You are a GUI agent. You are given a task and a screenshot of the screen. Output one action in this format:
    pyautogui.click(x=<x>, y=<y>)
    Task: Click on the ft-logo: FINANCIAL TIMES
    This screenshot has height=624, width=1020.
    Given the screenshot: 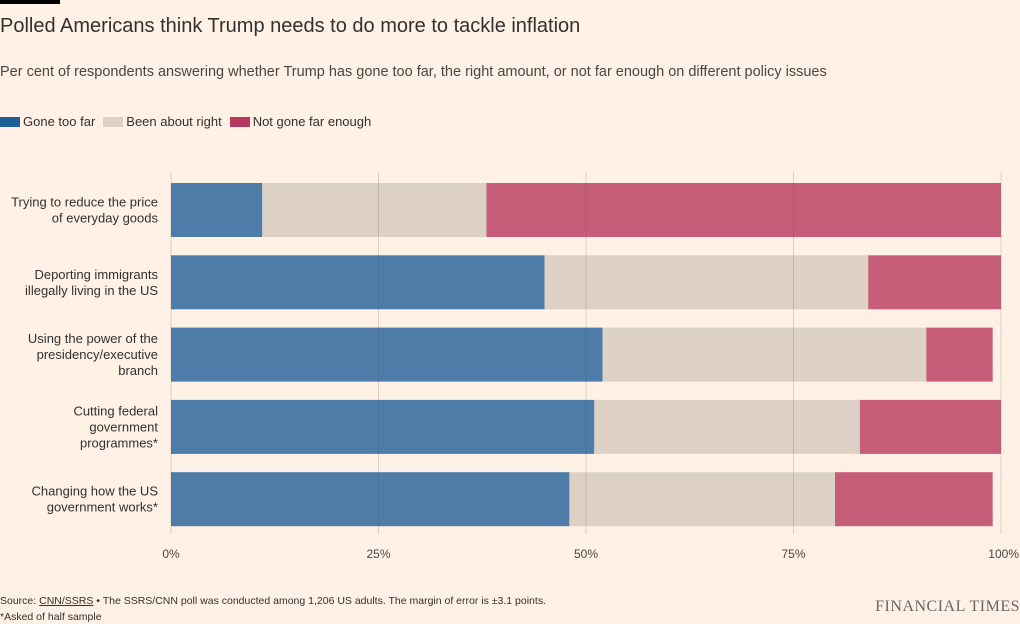 What is the action you would take?
    pyautogui.click(x=947, y=606)
    